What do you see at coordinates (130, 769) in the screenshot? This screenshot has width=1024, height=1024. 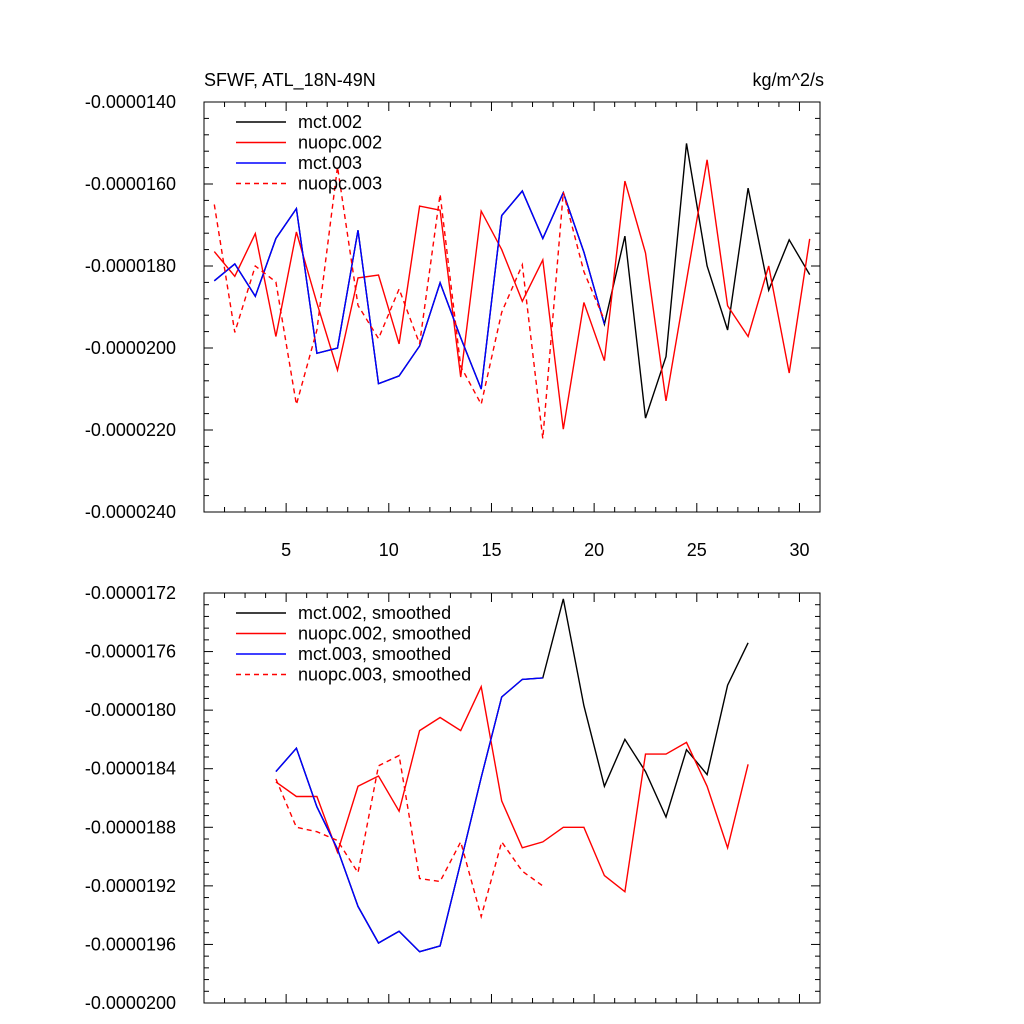 I see `y-tick-label: -0.0000184` at bounding box center [130, 769].